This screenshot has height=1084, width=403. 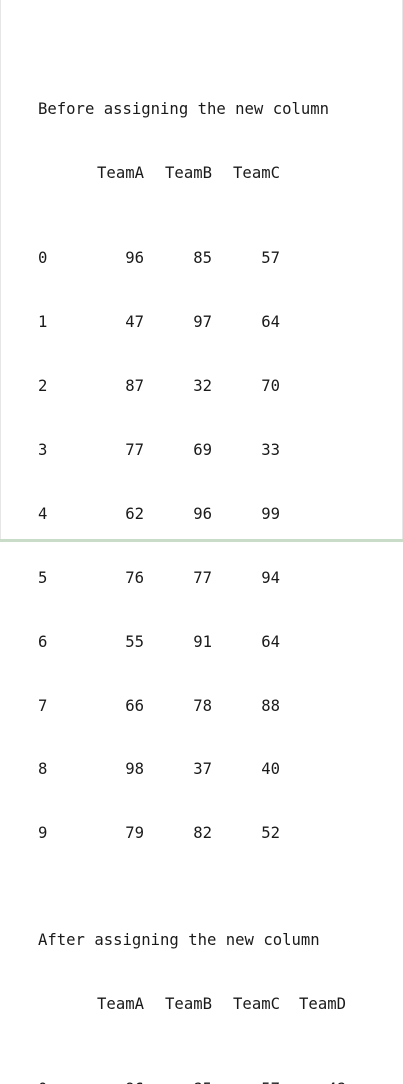 I want to click on bottom-divider, so click(x=201, y=540).